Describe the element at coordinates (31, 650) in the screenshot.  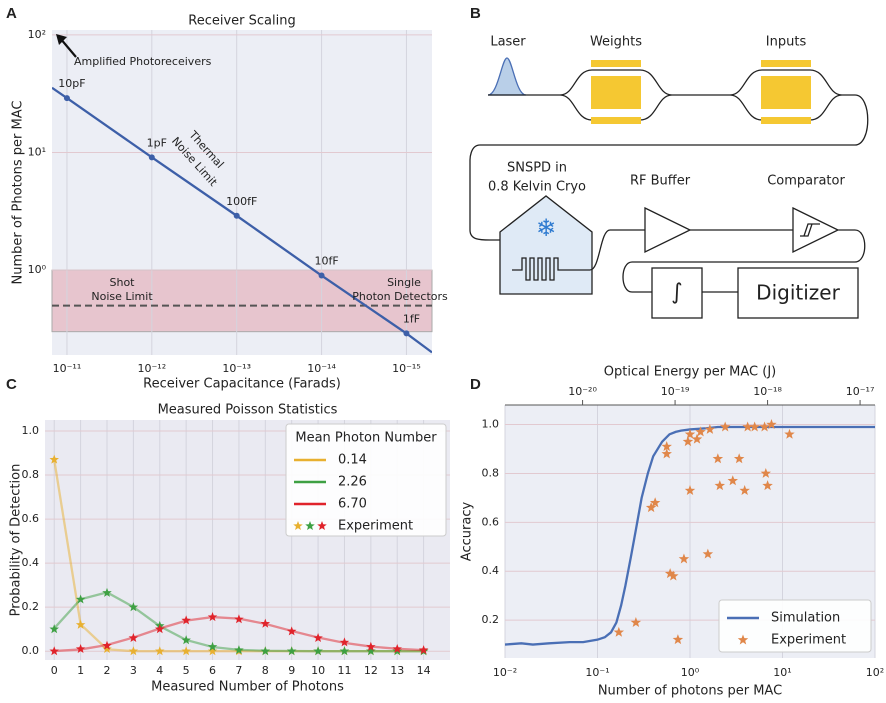
I see `y-tick-label: 0.0` at that location.